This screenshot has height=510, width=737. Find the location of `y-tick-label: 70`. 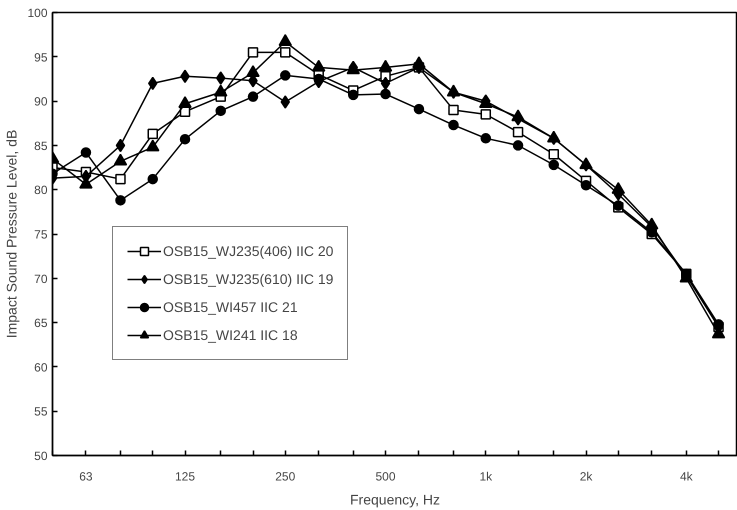

y-tick-label: 70 is located at coordinates (41, 279).